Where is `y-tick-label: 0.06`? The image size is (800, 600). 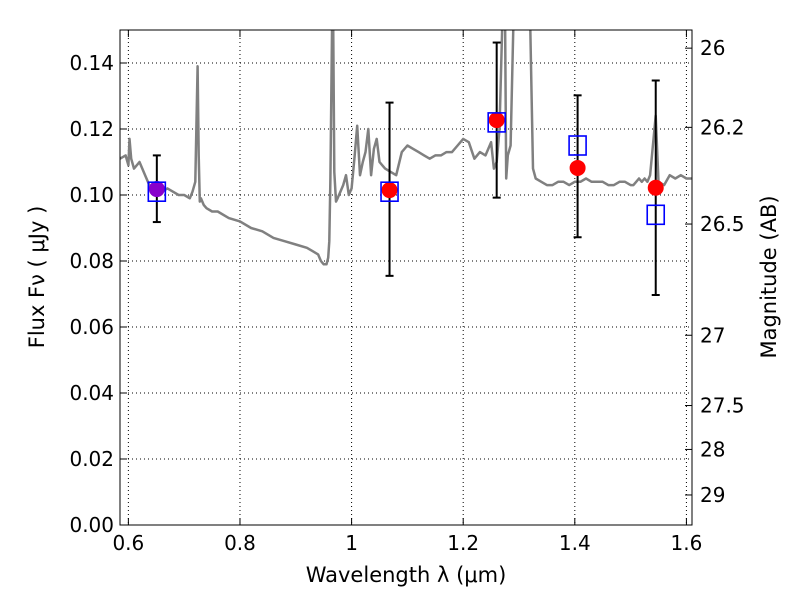 y-tick-label: 0.06 is located at coordinates (91, 327).